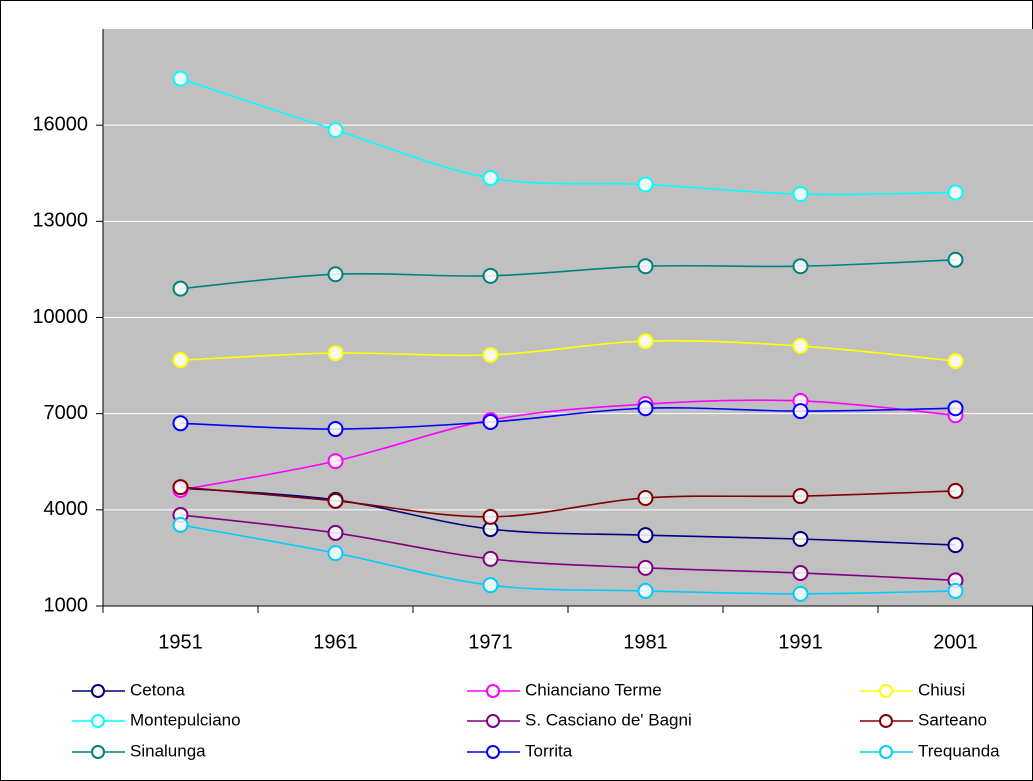 This screenshot has height=781, width=1033. Describe the element at coordinates (335, 642) in the screenshot. I see `x-tick-label: 1961` at that location.